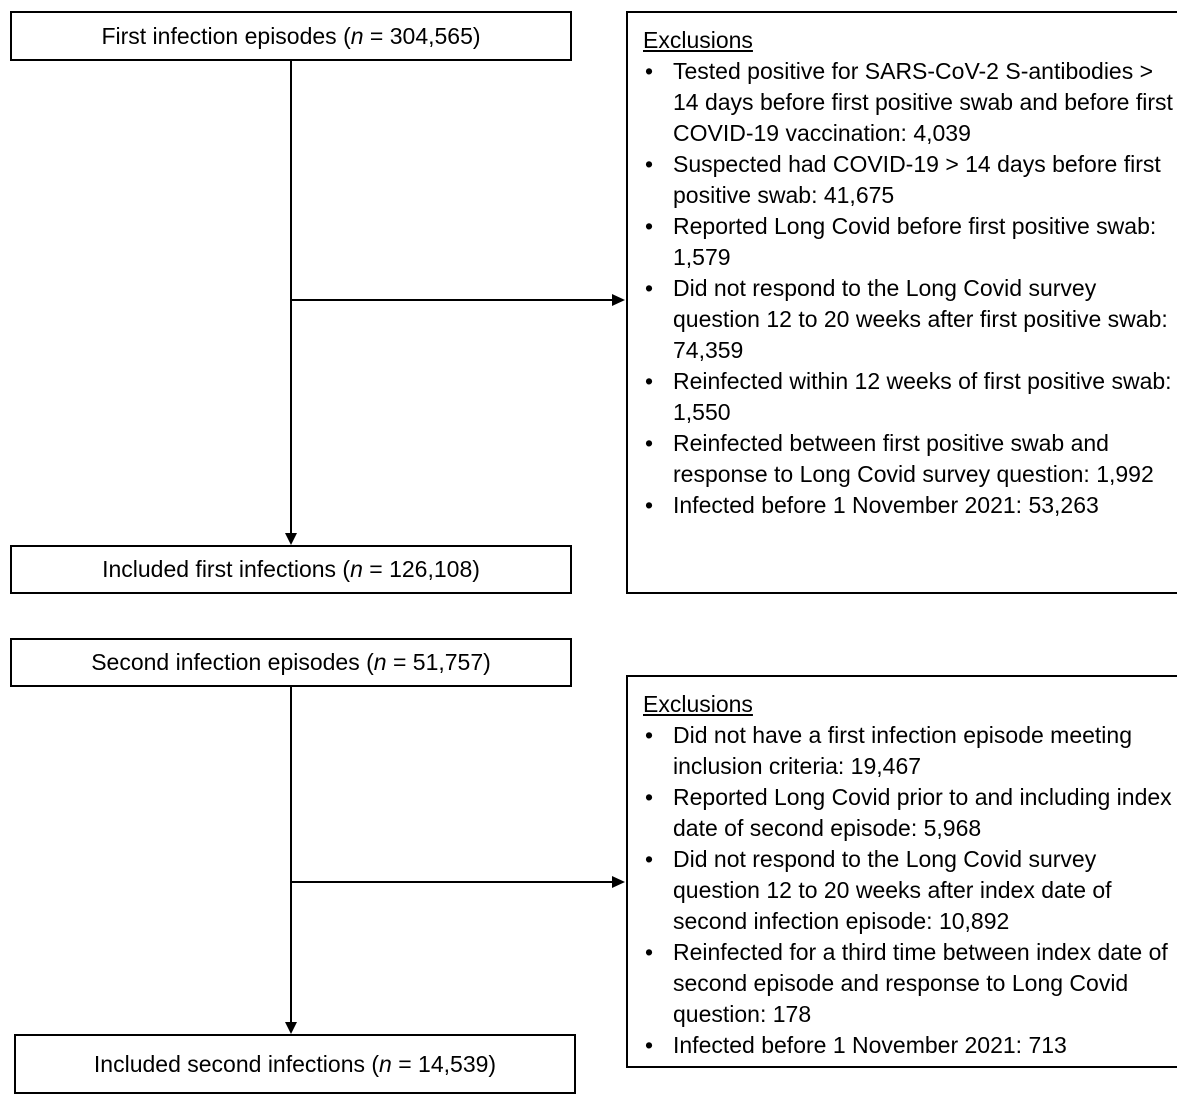 This screenshot has height=1094, width=1177. What do you see at coordinates (909, 1045) in the screenshot?
I see `exclusion-item: Infected before 1 November 2021: 713` at bounding box center [909, 1045].